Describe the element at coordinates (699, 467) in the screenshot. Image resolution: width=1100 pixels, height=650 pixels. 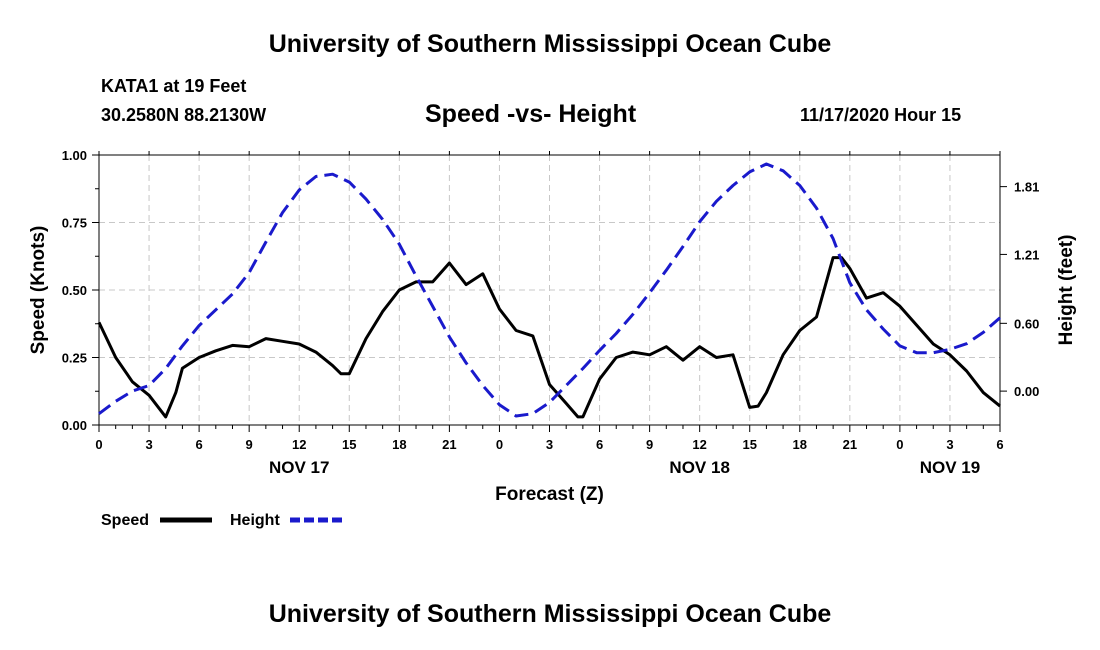
I see `date-label: NOV 18` at that location.